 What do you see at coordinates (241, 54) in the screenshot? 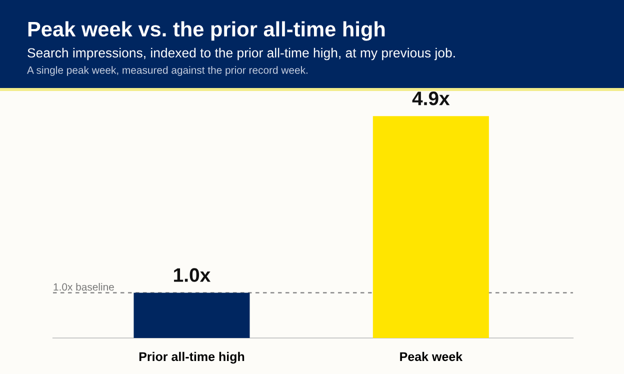
I see `chart-subtitle: Search impressions, indexed to the prior all-time high, at my previous job.` at bounding box center [241, 54].